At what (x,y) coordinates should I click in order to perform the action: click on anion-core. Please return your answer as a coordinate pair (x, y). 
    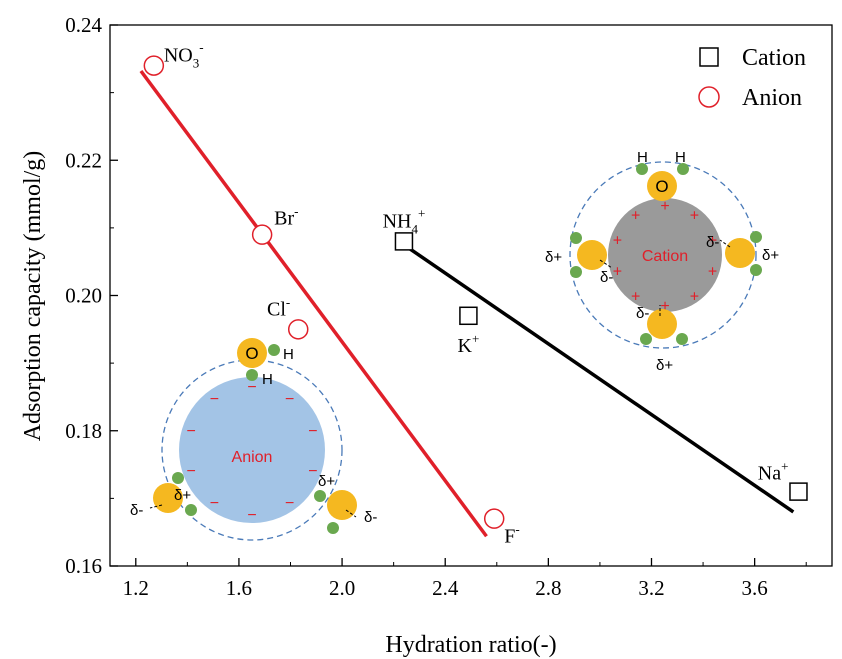
    Looking at the image, I should click on (252, 450).